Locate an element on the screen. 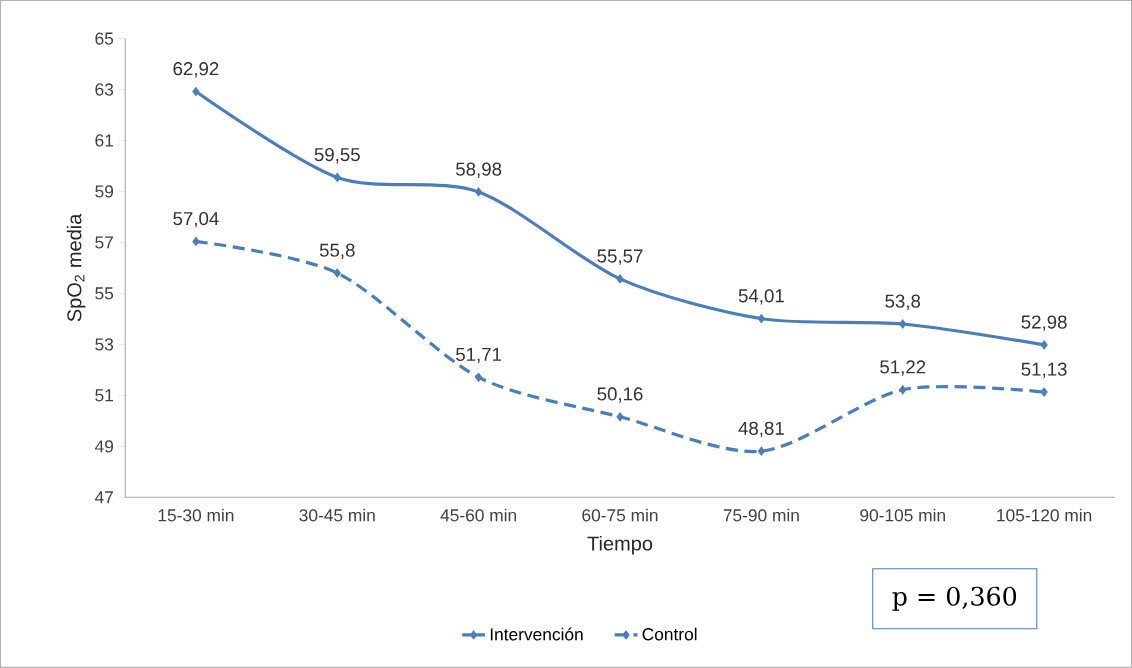 The width and height of the screenshot is (1132, 668). data-label: 55,57 is located at coordinates (620, 257).